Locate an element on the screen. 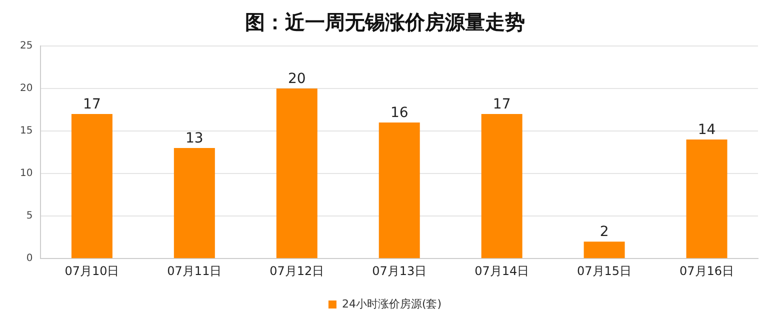 The height and width of the screenshot is (328, 780). y-tick-label: 5 is located at coordinates (29, 216).